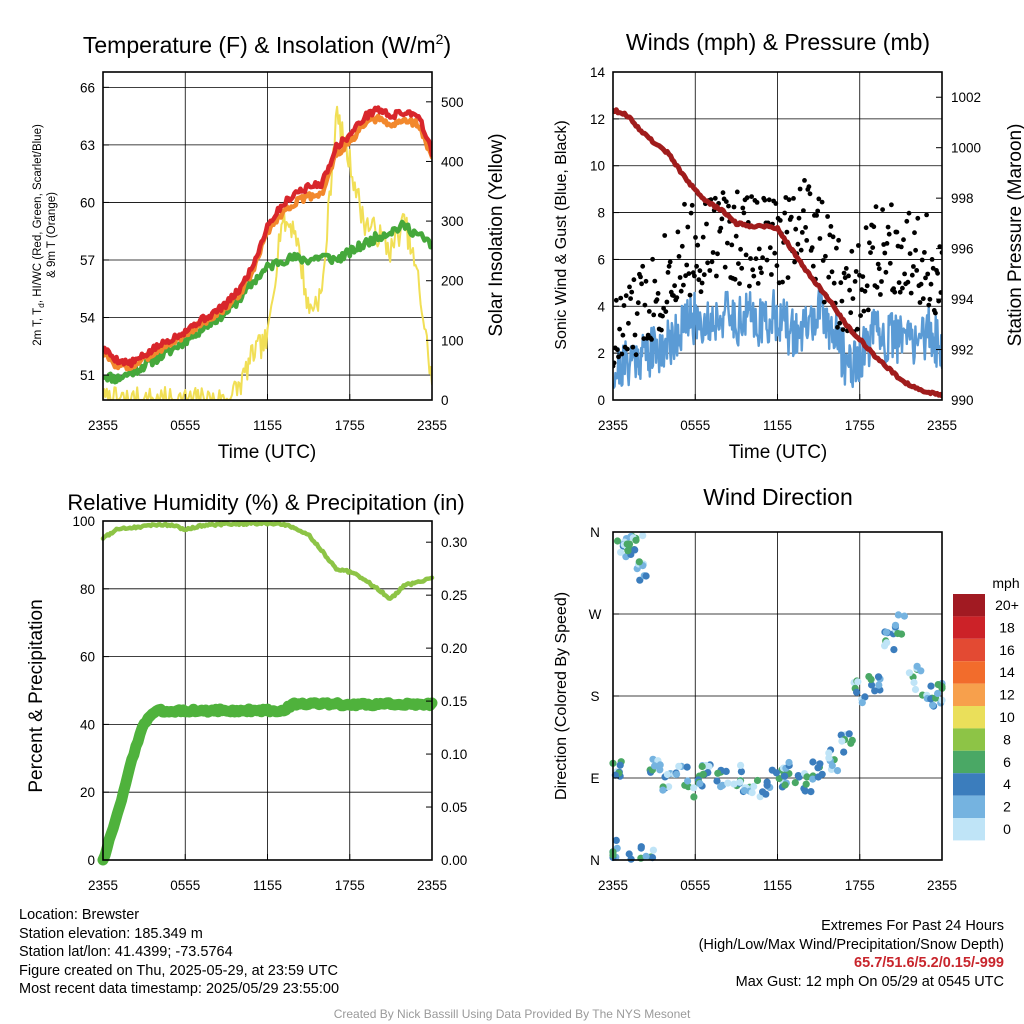 The width and height of the screenshot is (1024, 1024). I want to click on legend-title: mph, so click(1005, 583).